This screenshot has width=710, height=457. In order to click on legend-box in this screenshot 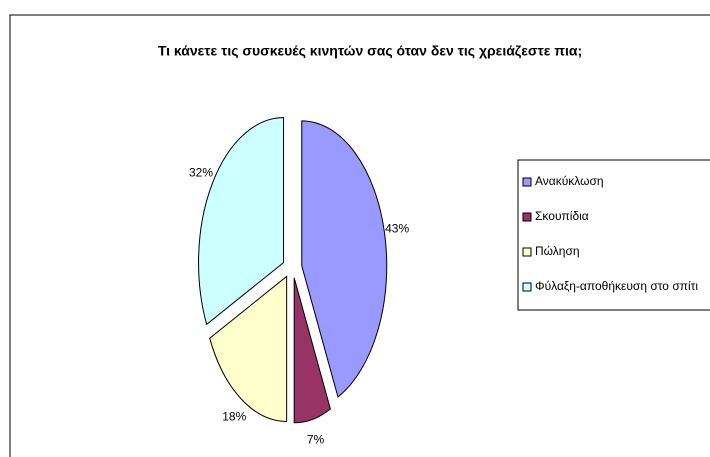, I will do `click(613, 235)`.